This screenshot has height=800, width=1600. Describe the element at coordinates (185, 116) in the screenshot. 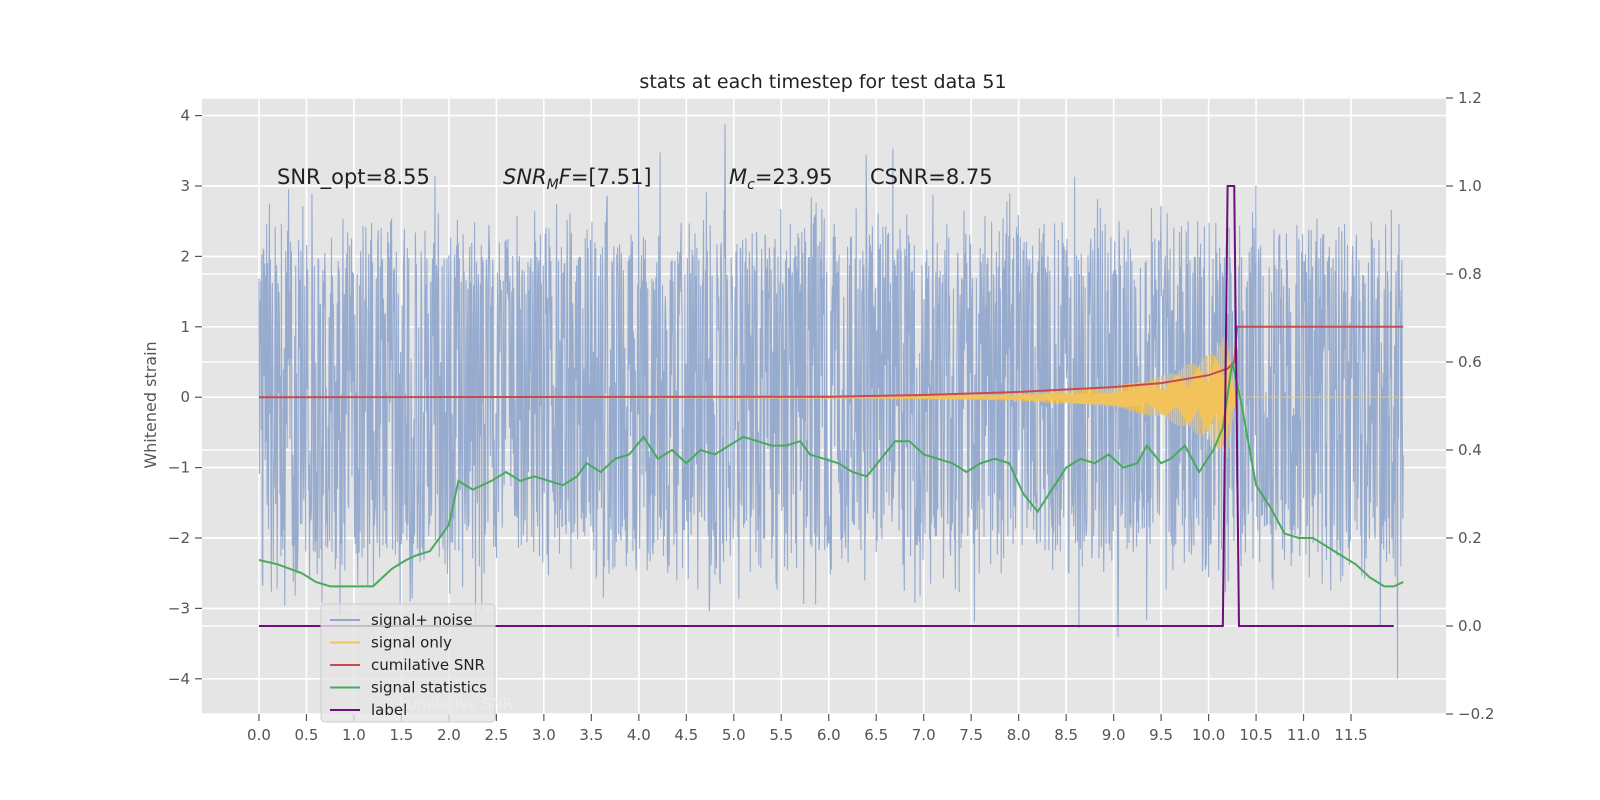

I see `y-tick-label: 4` at that location.